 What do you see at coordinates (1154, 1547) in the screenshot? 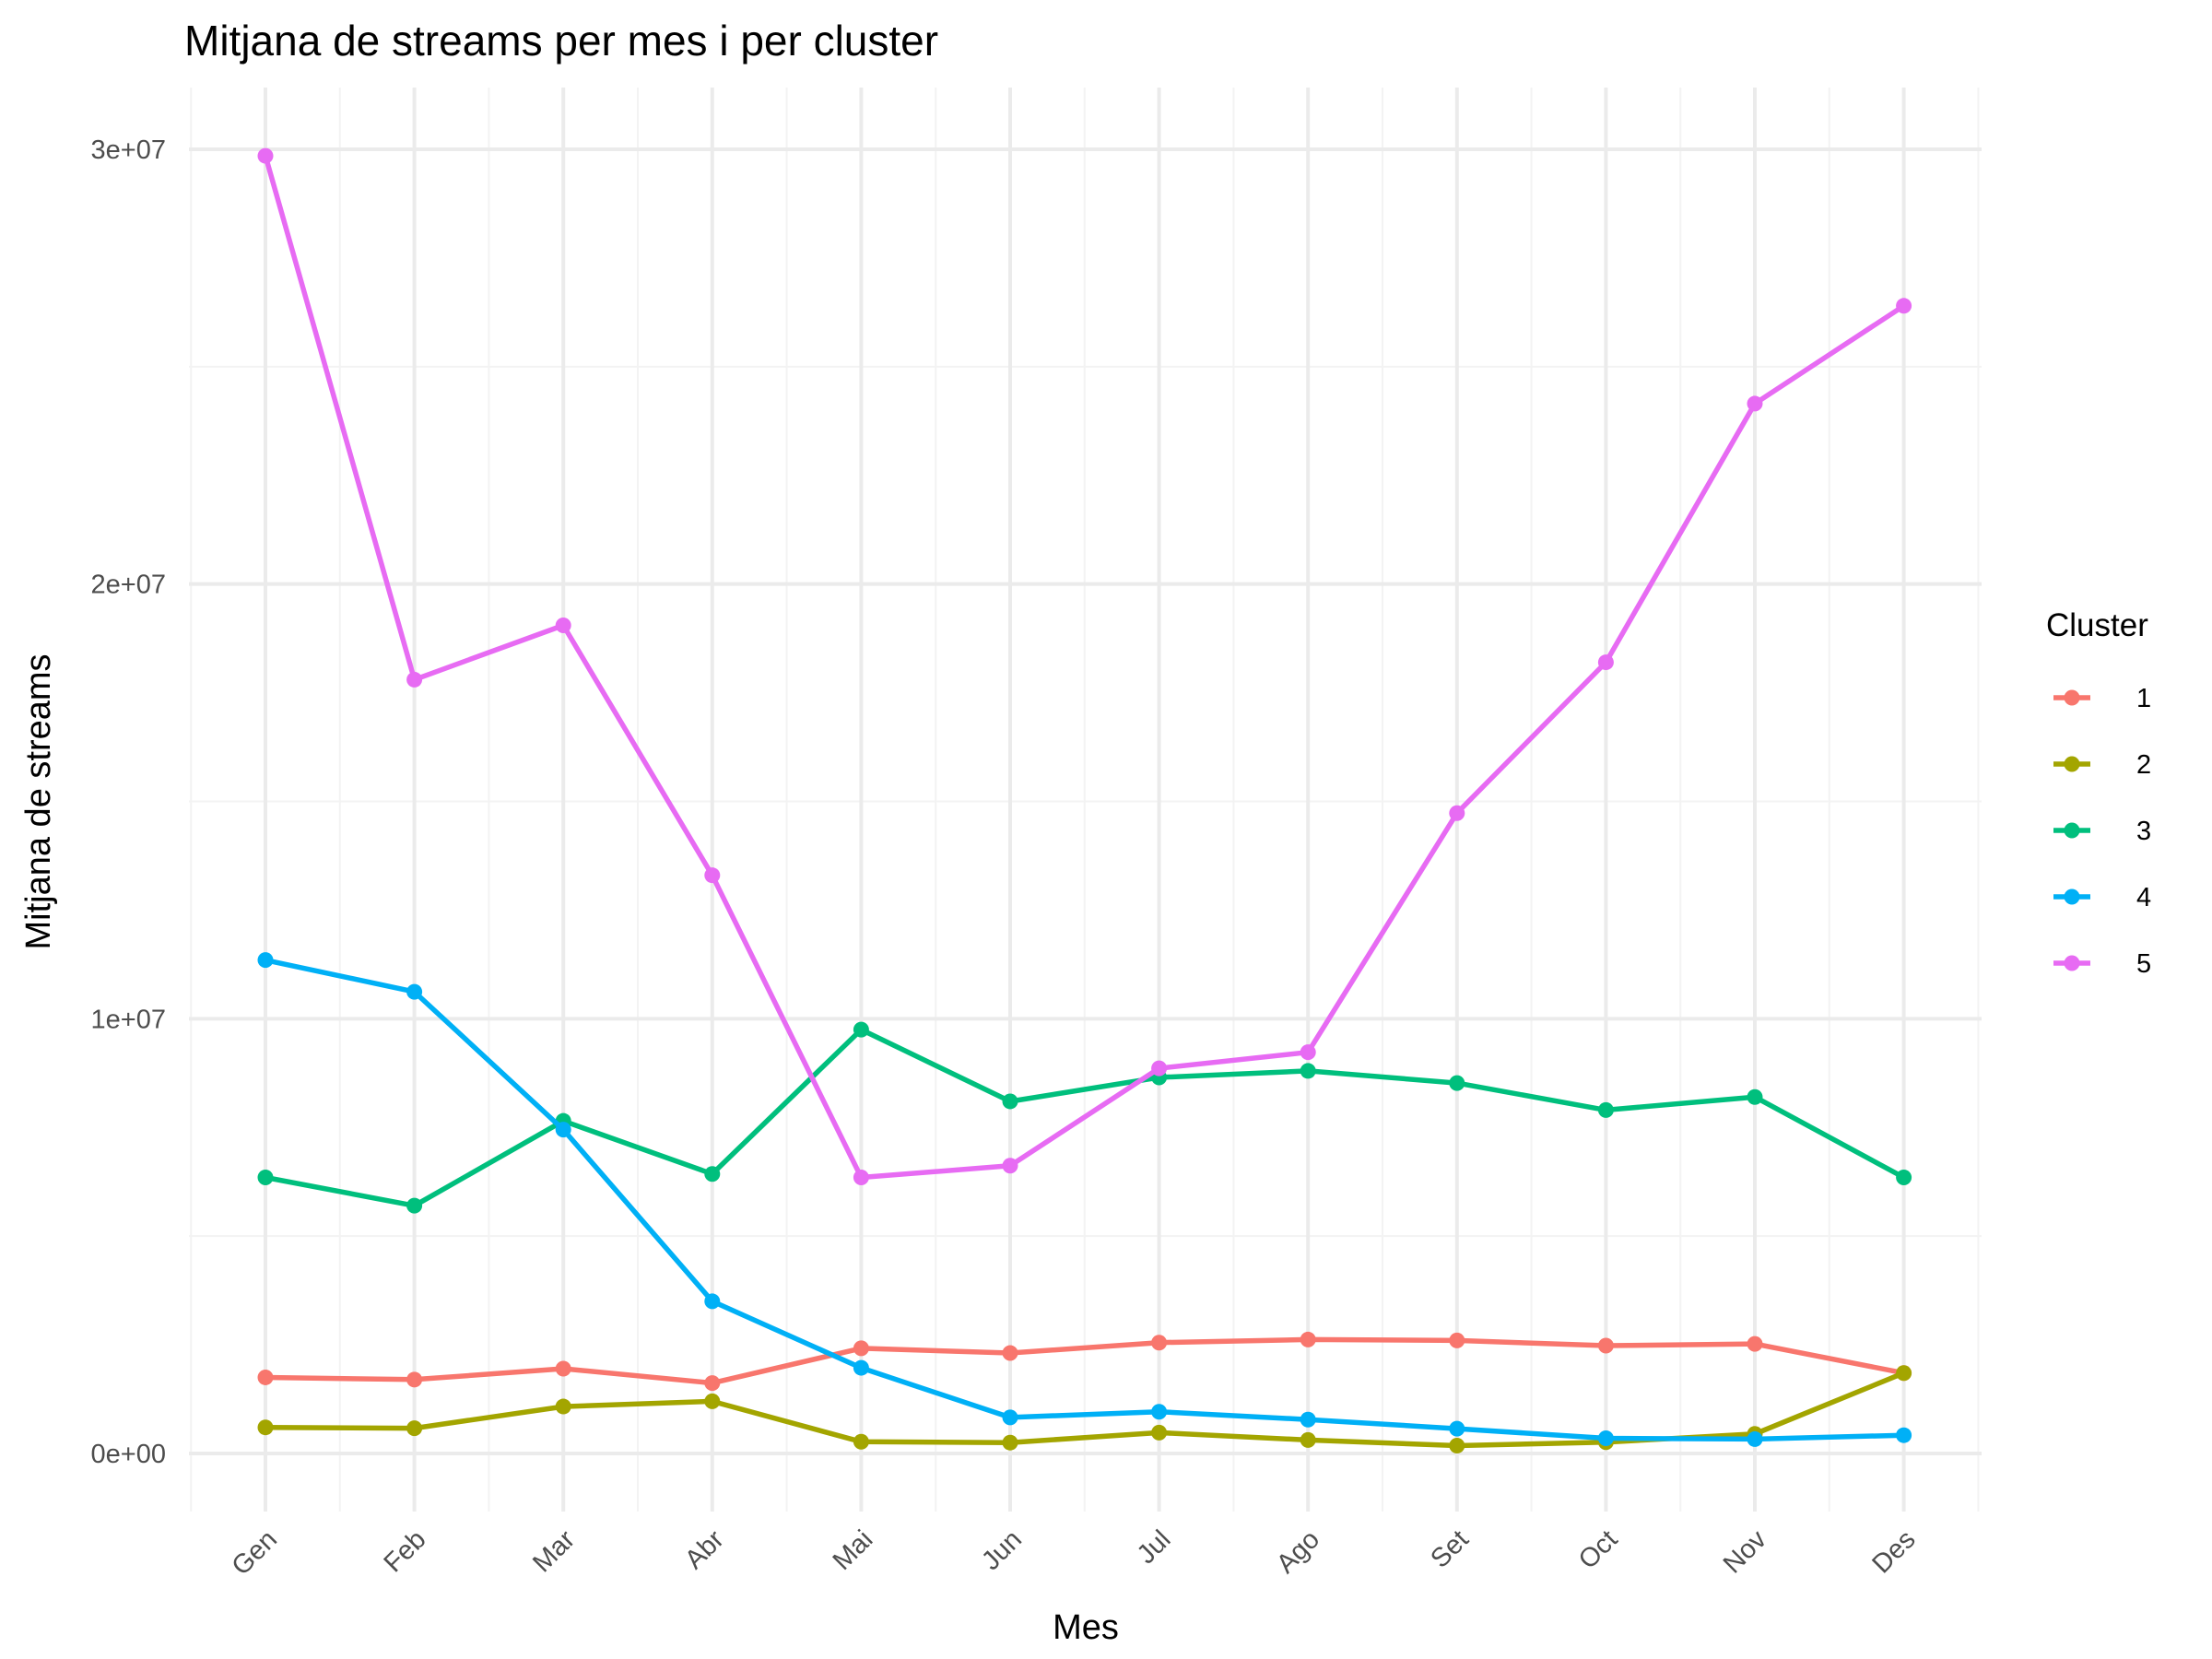
I see `x-tick-label: Jul` at bounding box center [1154, 1547].